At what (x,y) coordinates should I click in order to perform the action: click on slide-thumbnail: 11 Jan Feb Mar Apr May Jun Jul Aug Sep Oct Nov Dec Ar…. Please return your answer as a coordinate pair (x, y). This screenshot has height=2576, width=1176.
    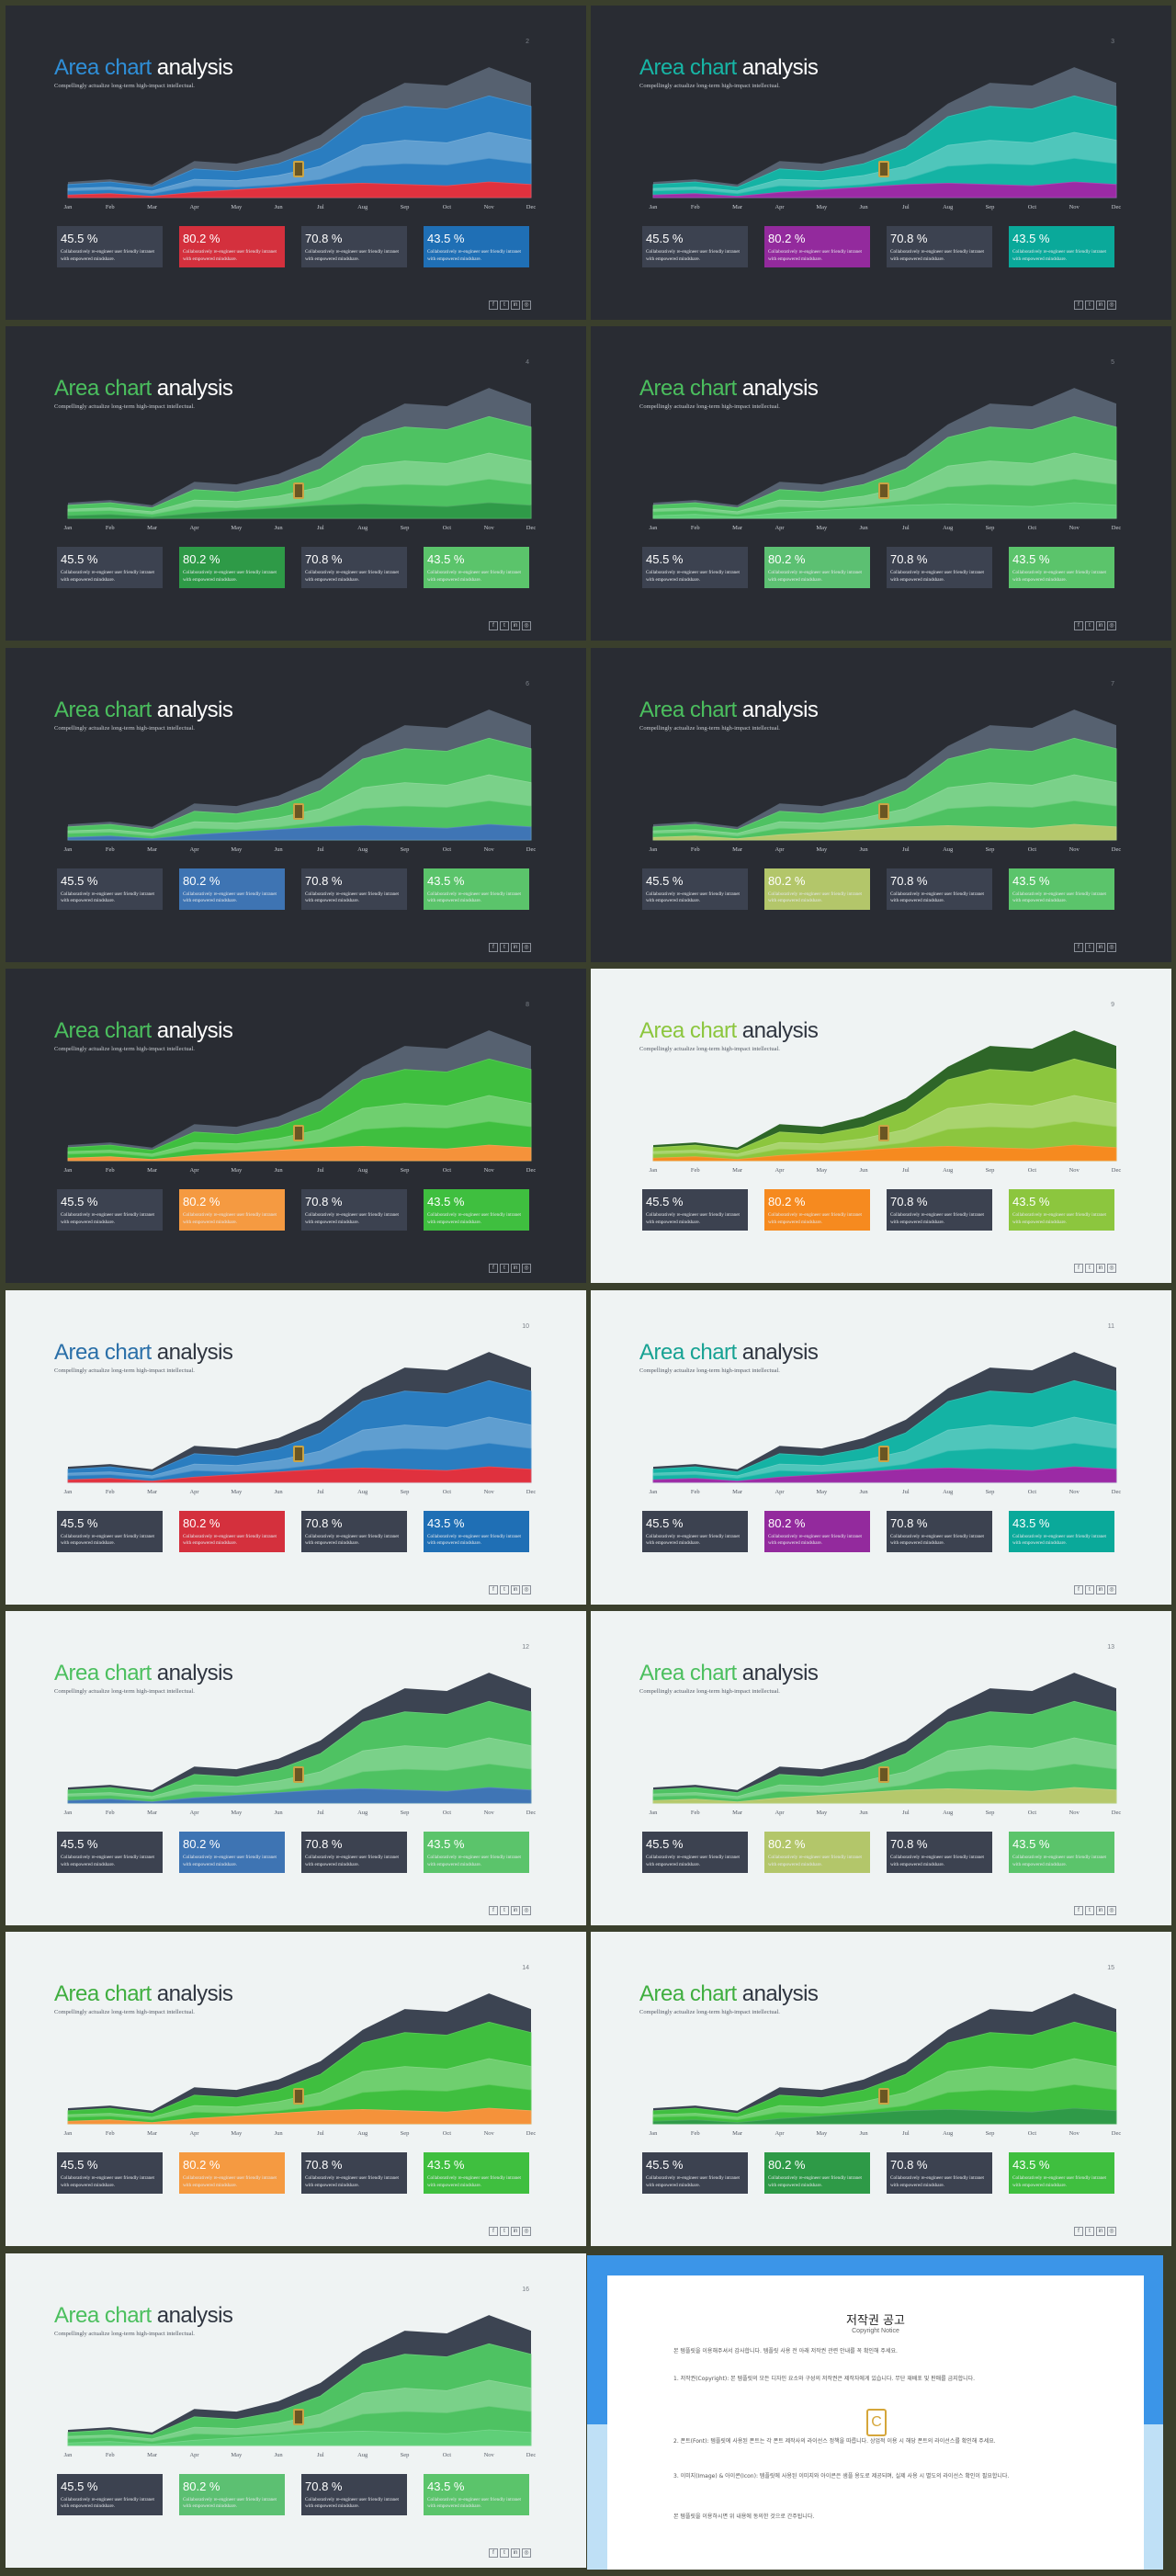
    Looking at the image, I should click on (881, 1447).